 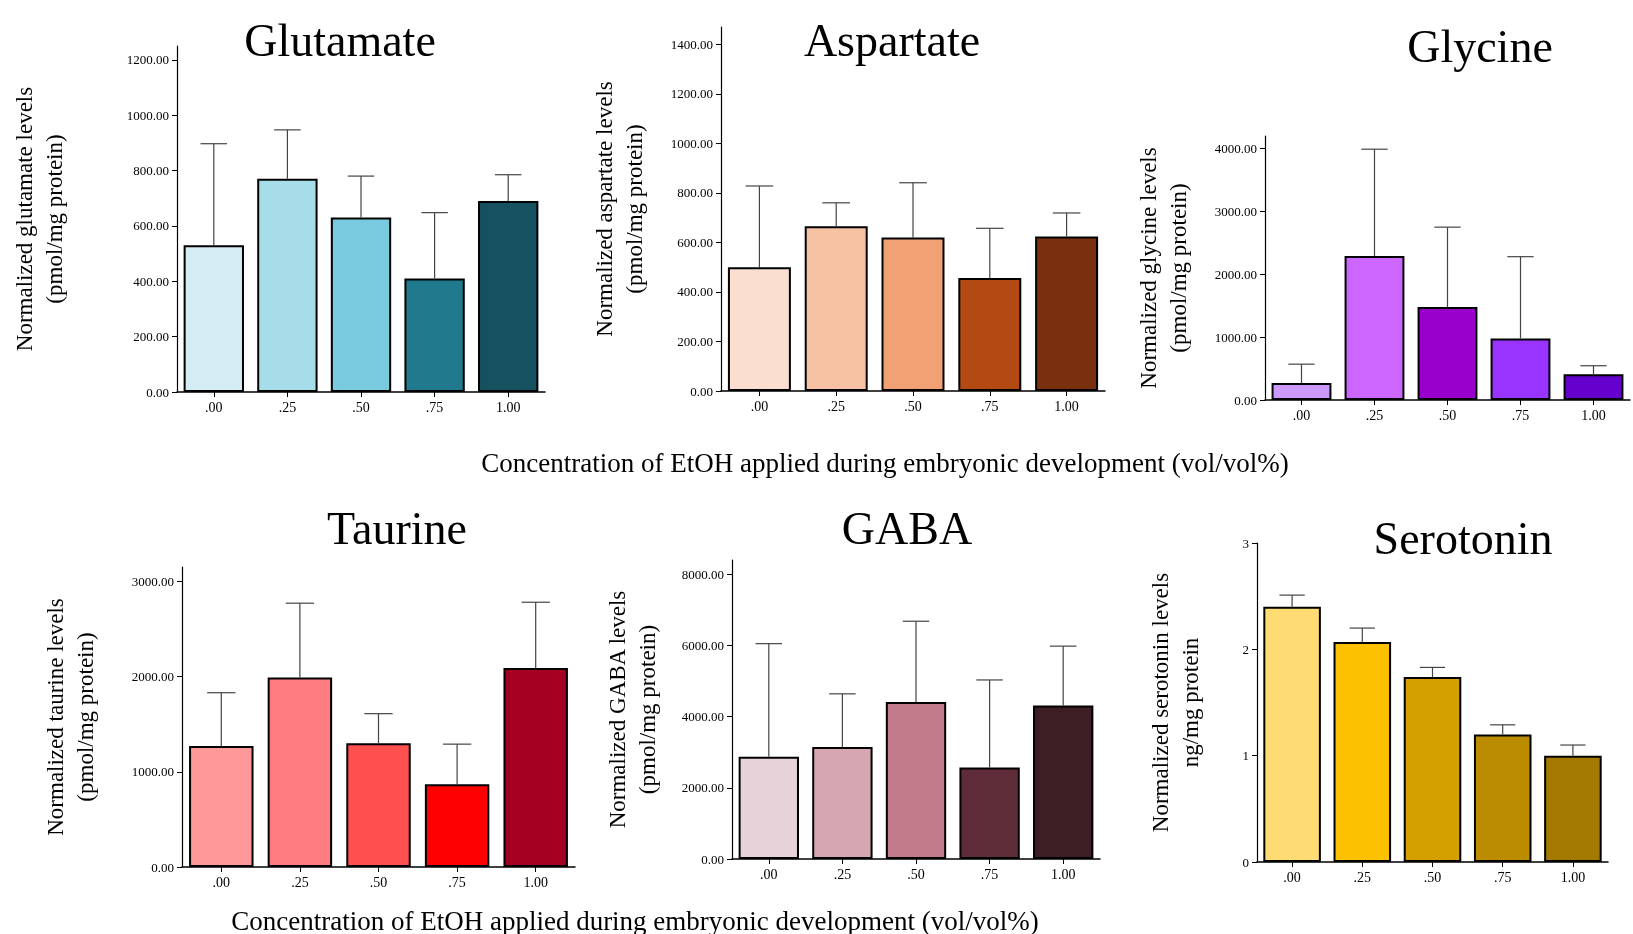 I want to click on y-tick-label: 2, so click(x=1245, y=649).